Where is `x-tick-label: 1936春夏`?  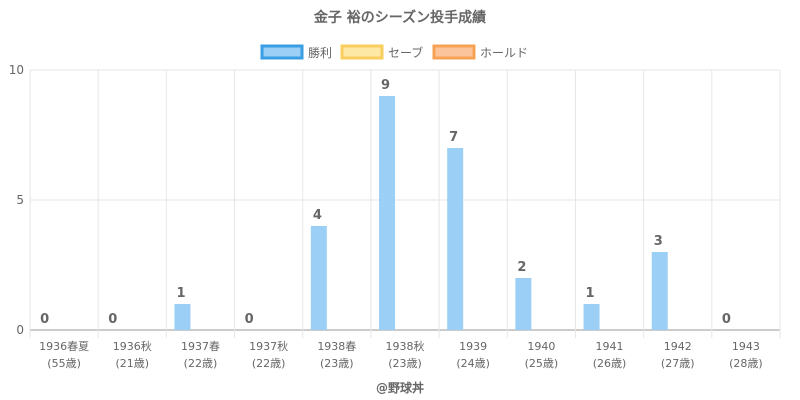 x-tick-label: 1936春夏 is located at coordinates (64, 346).